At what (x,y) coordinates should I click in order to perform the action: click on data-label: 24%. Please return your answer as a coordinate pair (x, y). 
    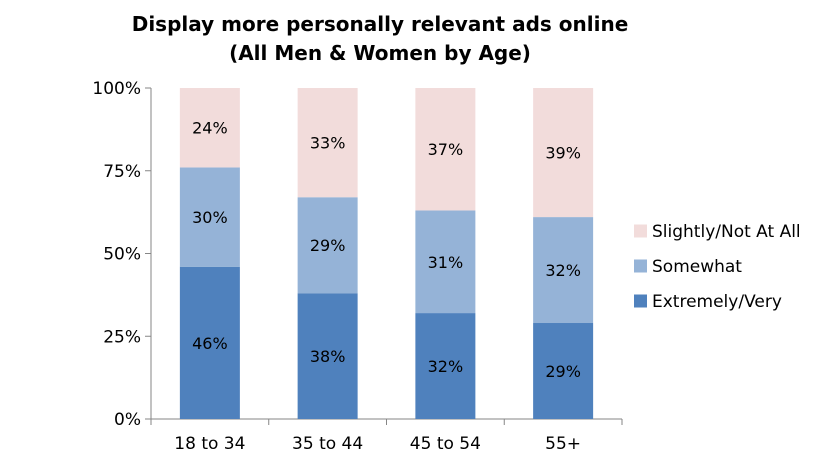
    Looking at the image, I should click on (210, 128).